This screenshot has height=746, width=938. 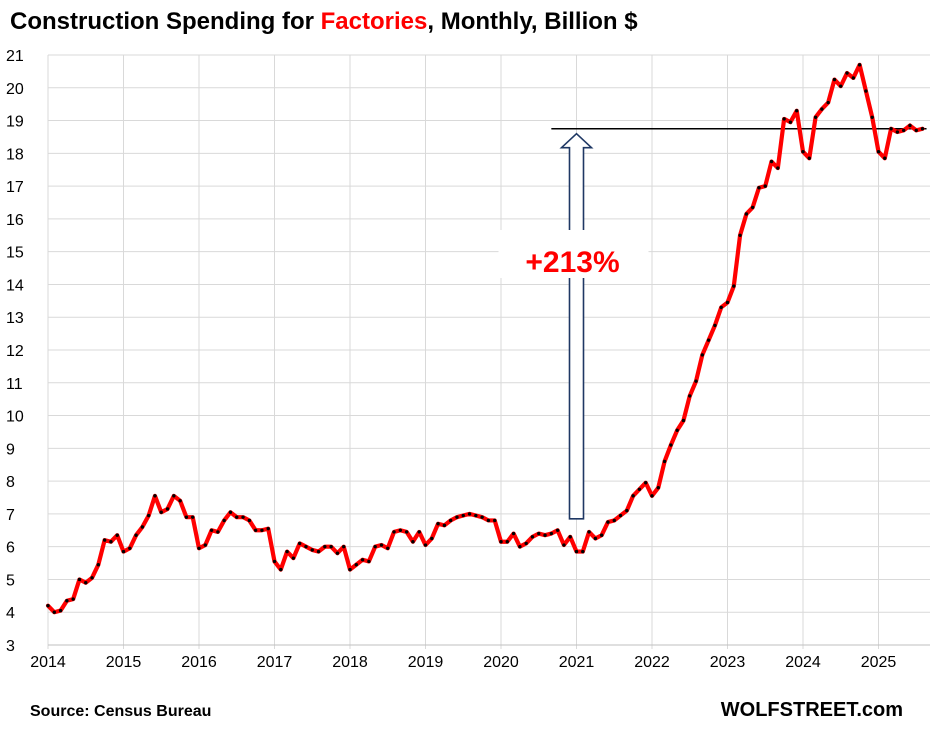 What do you see at coordinates (501, 662) in the screenshot?
I see `x-tick-label: 2020` at bounding box center [501, 662].